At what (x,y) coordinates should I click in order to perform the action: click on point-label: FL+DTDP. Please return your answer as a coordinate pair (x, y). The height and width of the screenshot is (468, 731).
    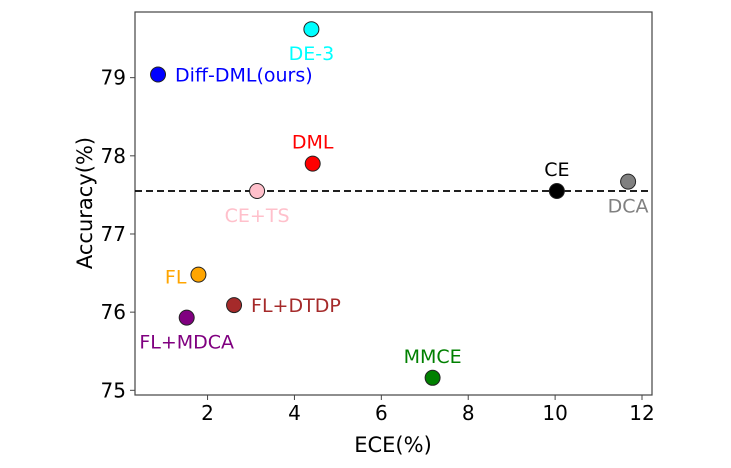
    Looking at the image, I should click on (296, 306).